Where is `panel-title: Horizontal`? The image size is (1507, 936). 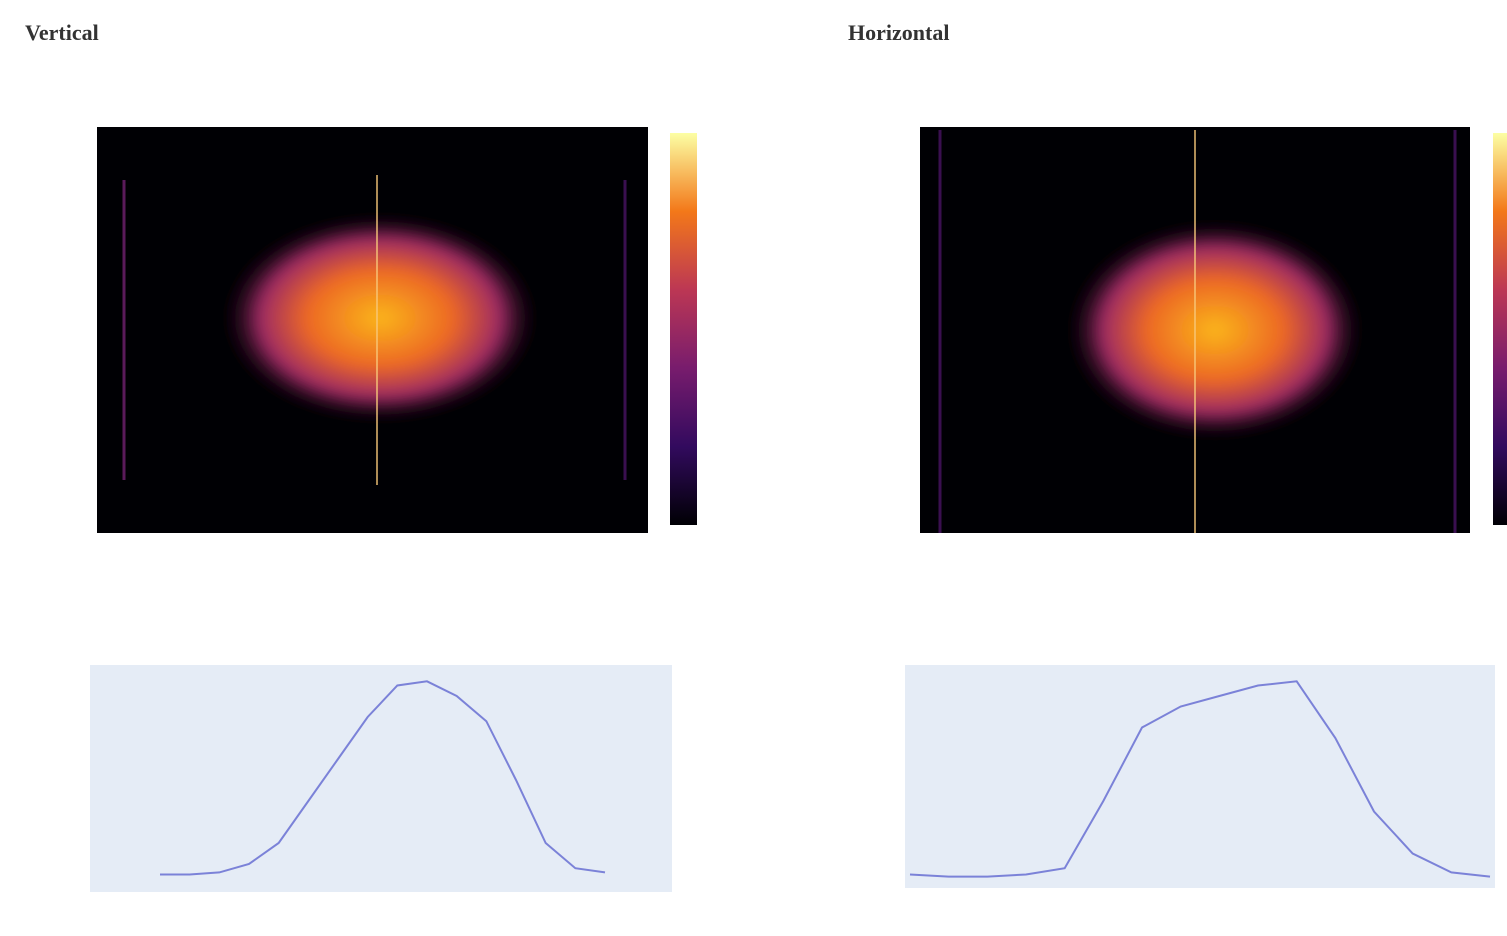
panel-title: Horizontal is located at coordinates (899, 32).